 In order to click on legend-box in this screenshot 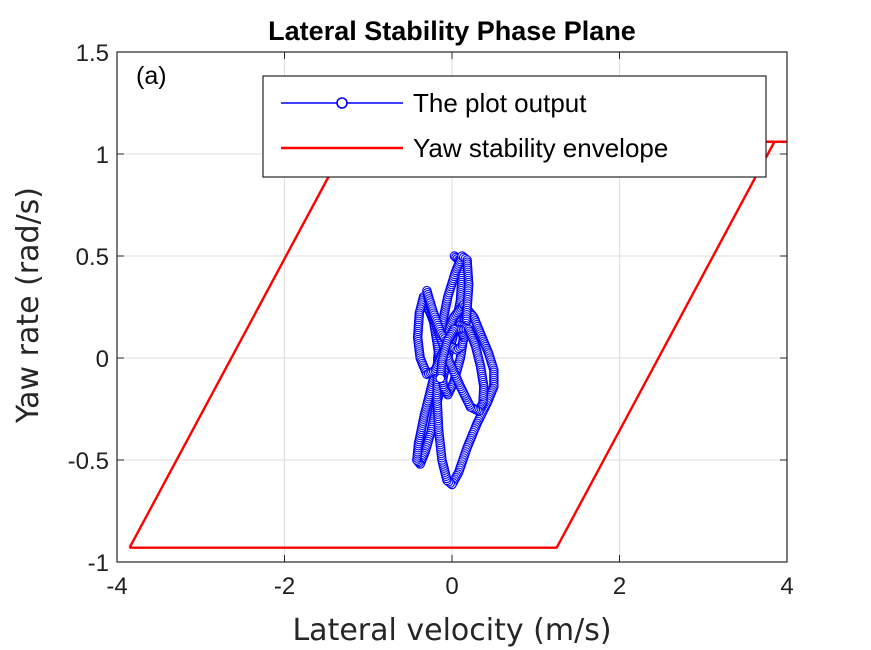, I will do `click(514, 126)`.